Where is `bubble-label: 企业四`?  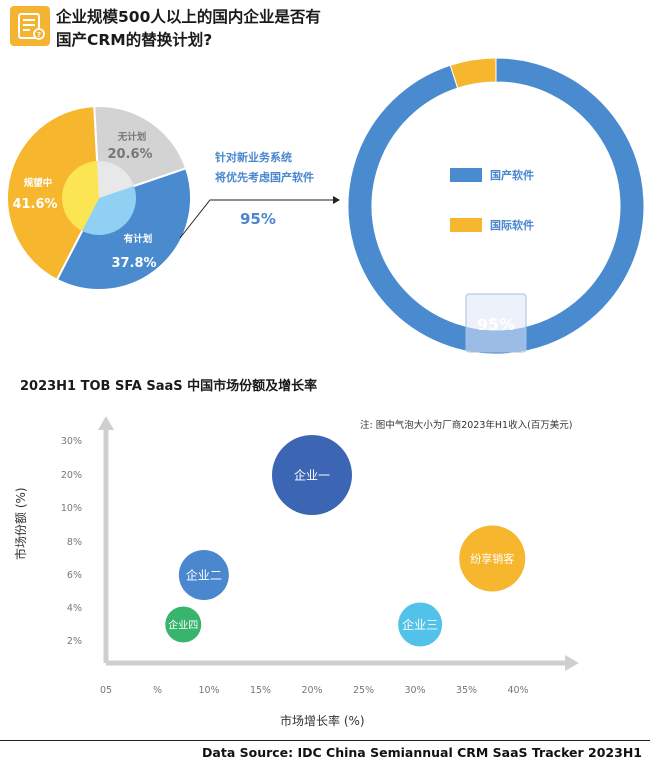
bubble-label: 企业四 is located at coordinates (183, 624).